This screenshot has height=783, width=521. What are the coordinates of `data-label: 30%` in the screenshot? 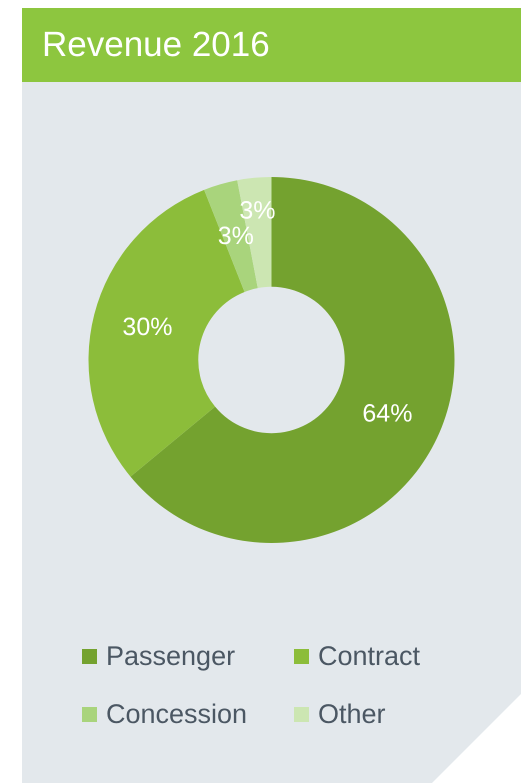 It's located at (147, 327).